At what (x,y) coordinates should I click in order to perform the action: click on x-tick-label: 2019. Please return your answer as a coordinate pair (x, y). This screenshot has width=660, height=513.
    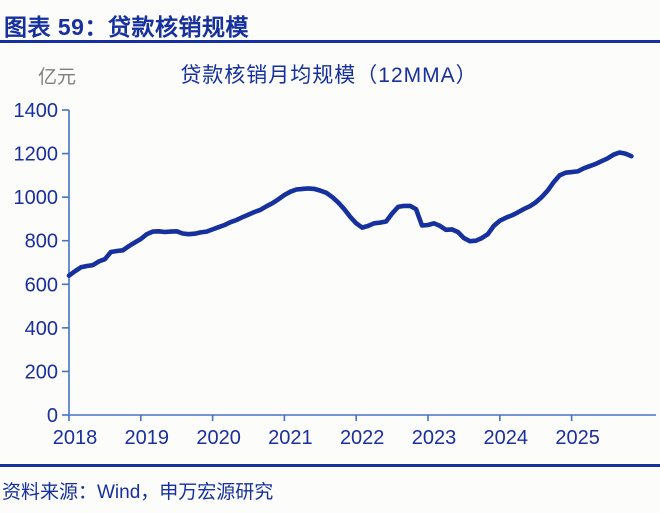
    Looking at the image, I should click on (147, 438).